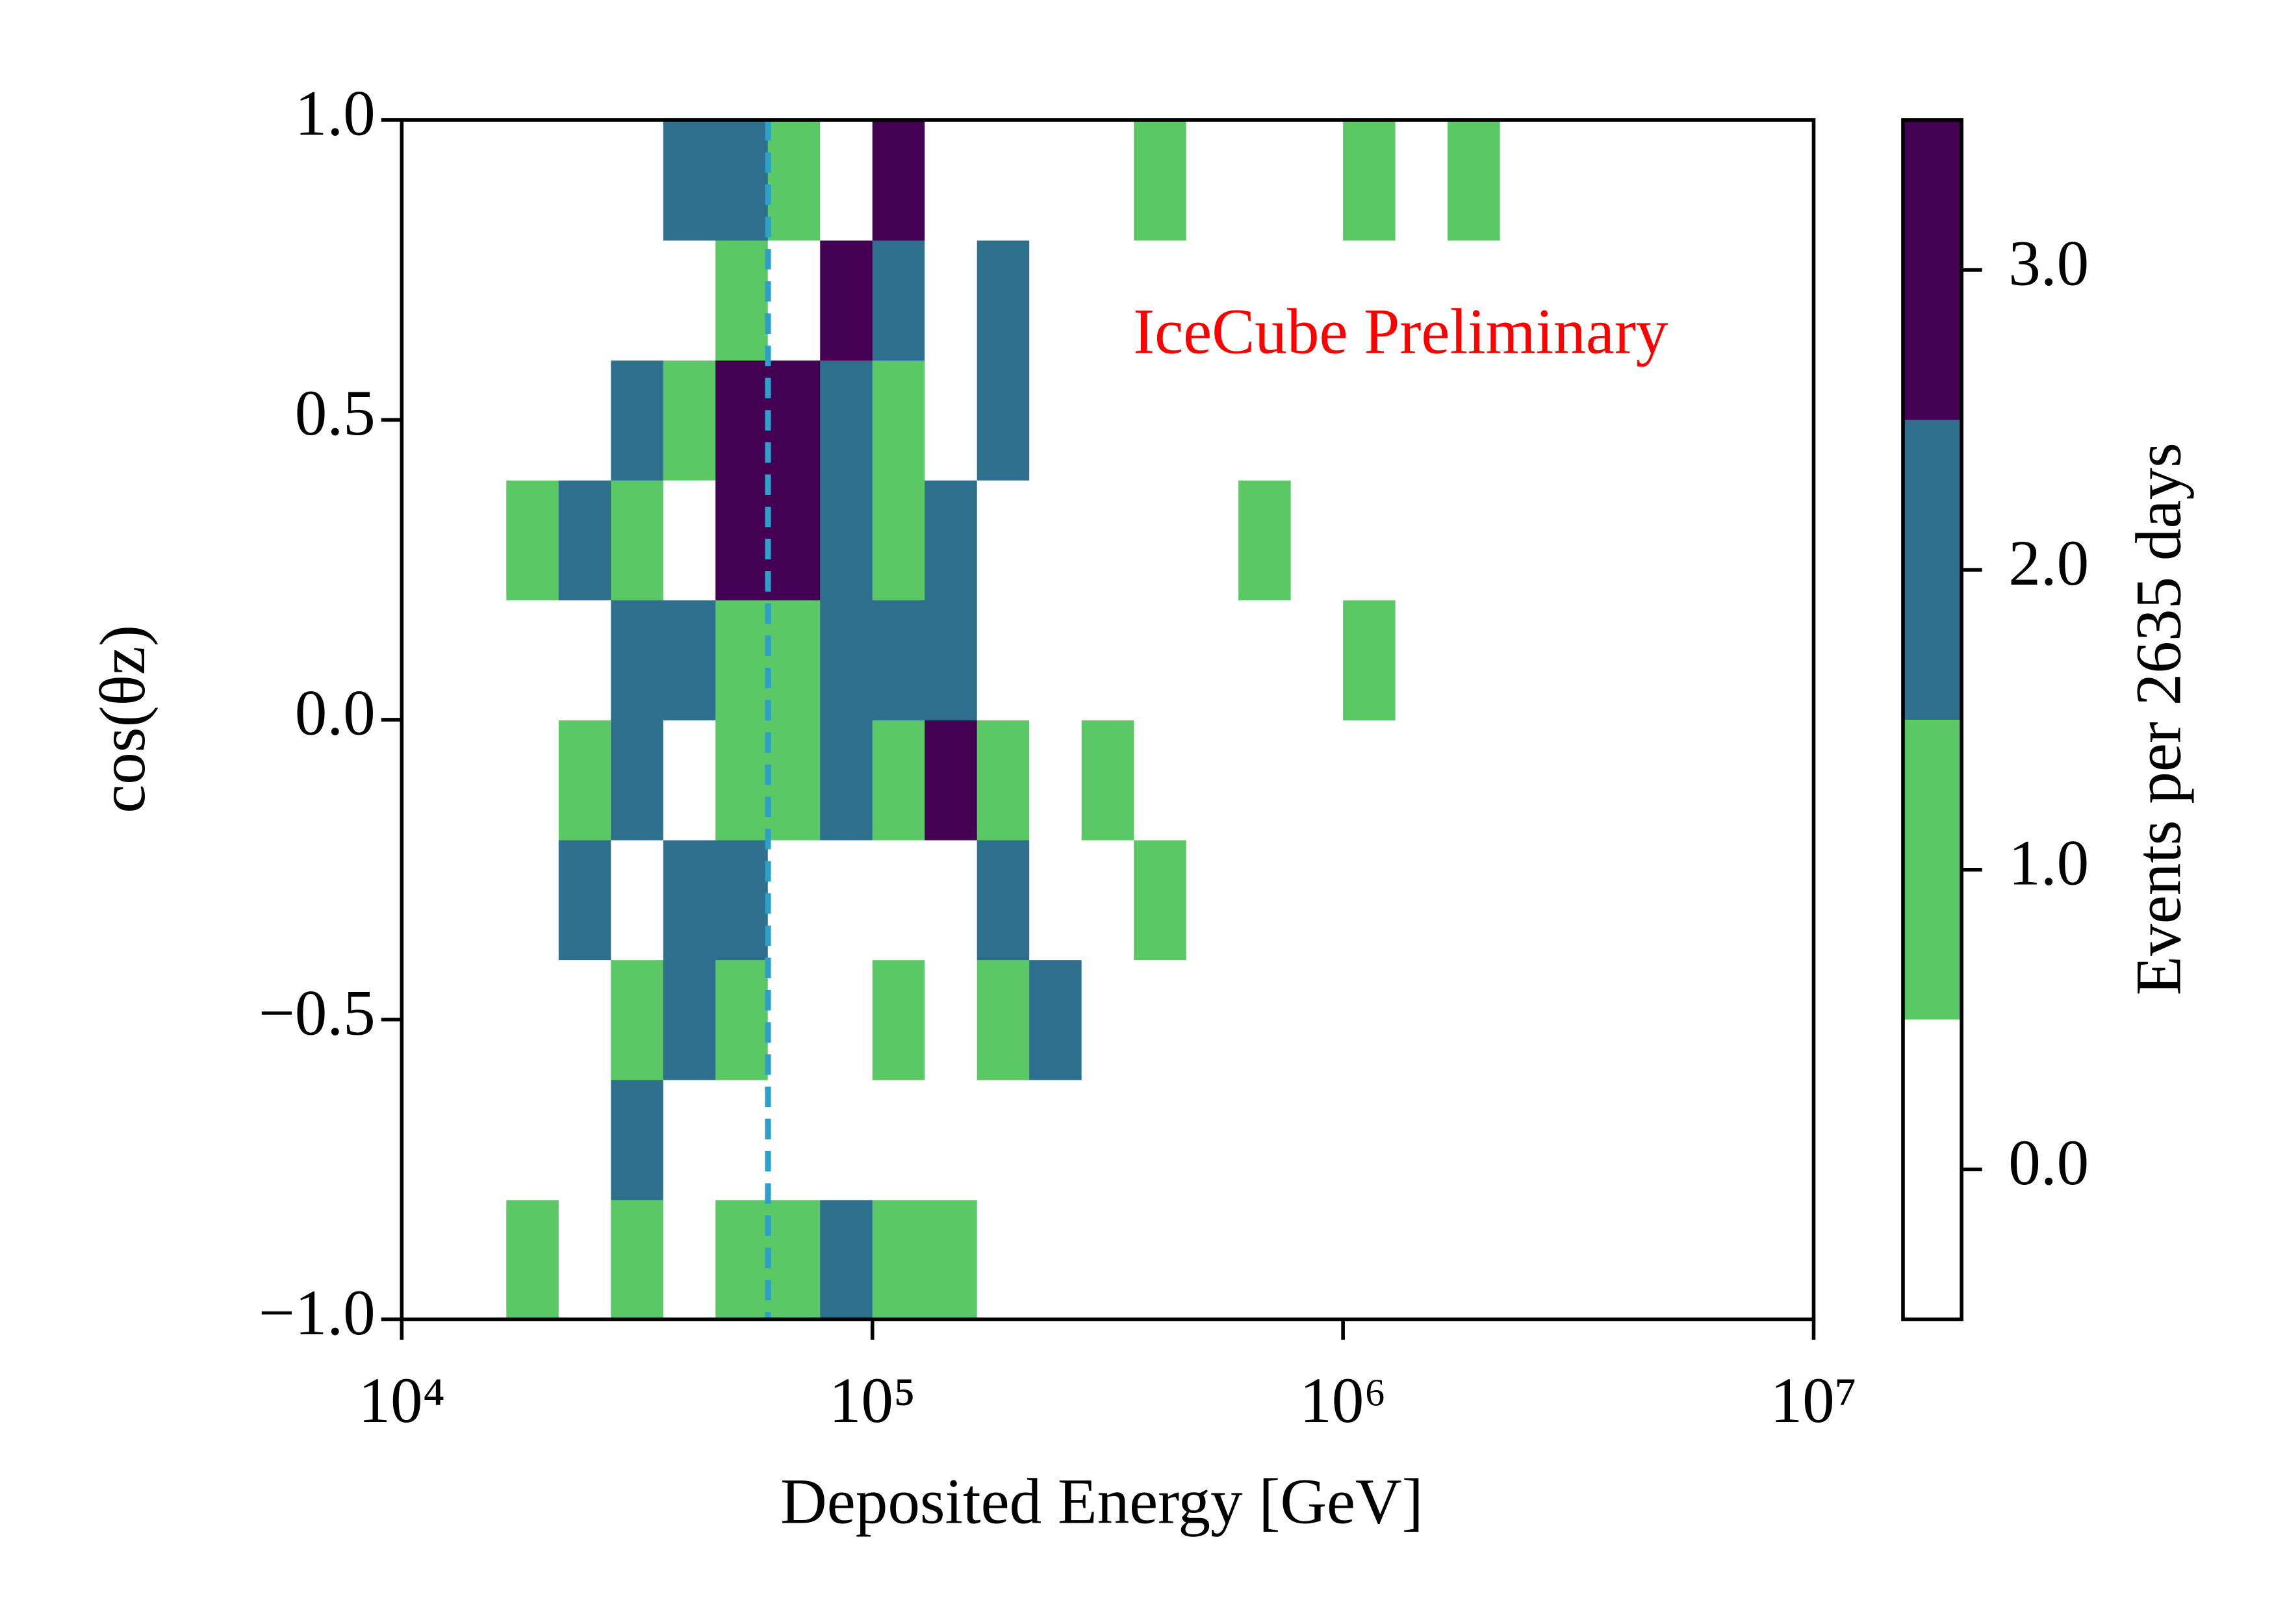  What do you see at coordinates (2048, 1163) in the screenshot?
I see `colorbar-tick-label: 0.0` at bounding box center [2048, 1163].